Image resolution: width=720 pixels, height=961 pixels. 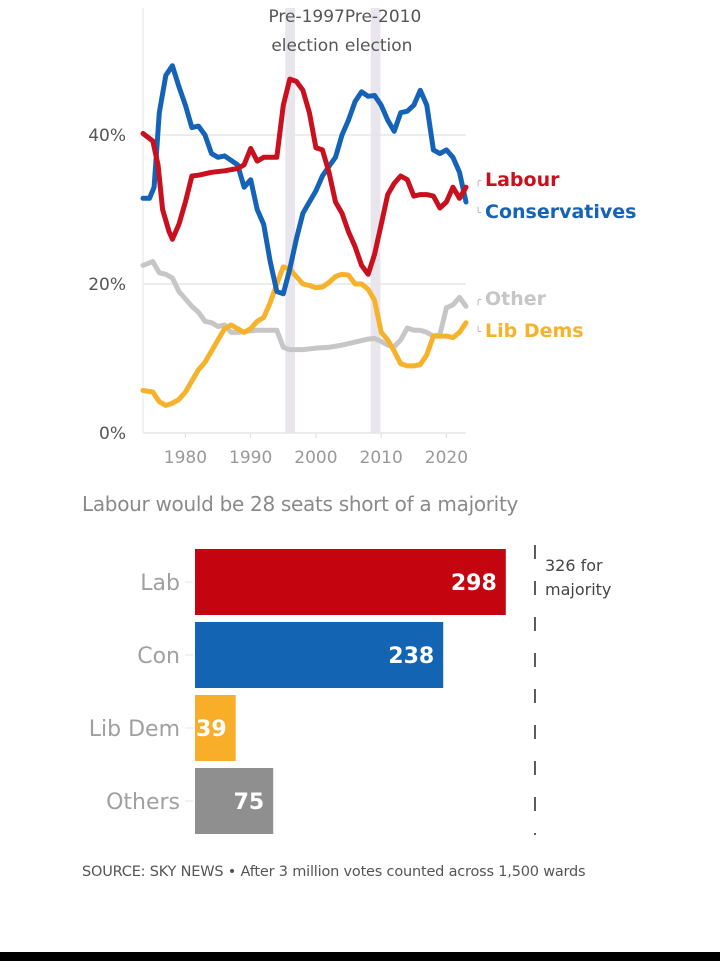 I want to click on bar-lib-dem, so click(x=215, y=728).